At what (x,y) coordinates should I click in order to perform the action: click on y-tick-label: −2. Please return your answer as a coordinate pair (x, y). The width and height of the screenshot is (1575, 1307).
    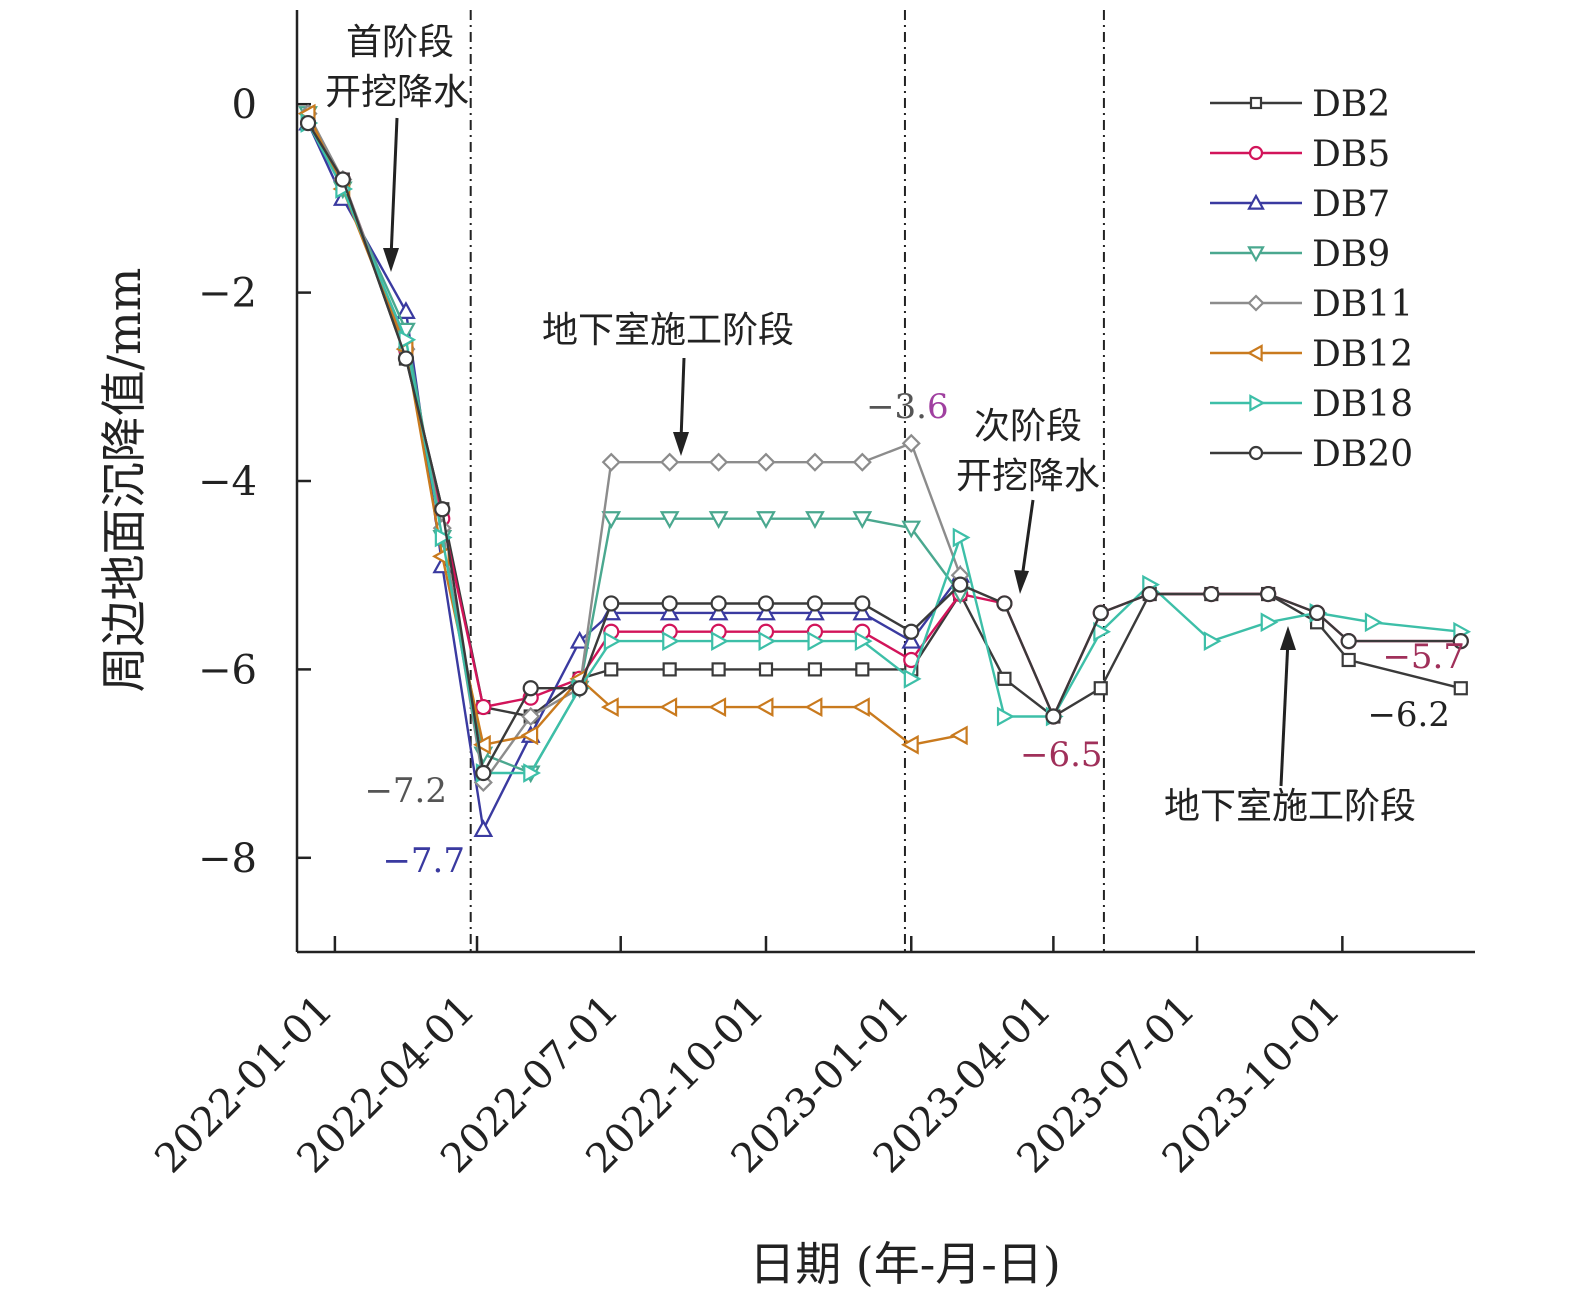
    Looking at the image, I should click on (227, 294).